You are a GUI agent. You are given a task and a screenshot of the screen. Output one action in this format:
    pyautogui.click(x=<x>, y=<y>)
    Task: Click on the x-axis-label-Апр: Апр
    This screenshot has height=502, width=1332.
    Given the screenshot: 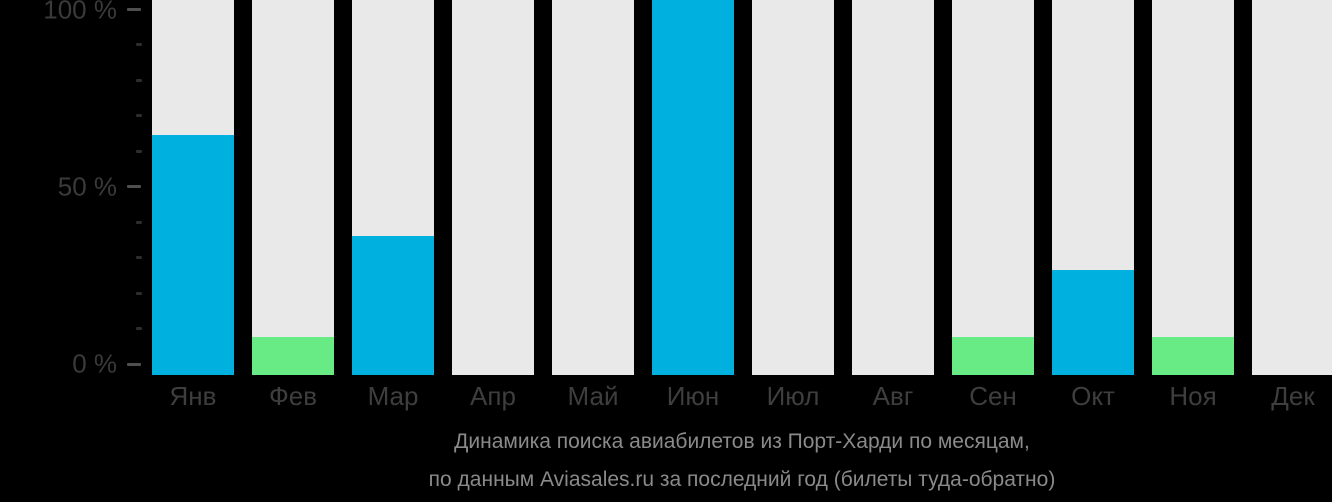 What is the action you would take?
    pyautogui.click(x=493, y=396)
    